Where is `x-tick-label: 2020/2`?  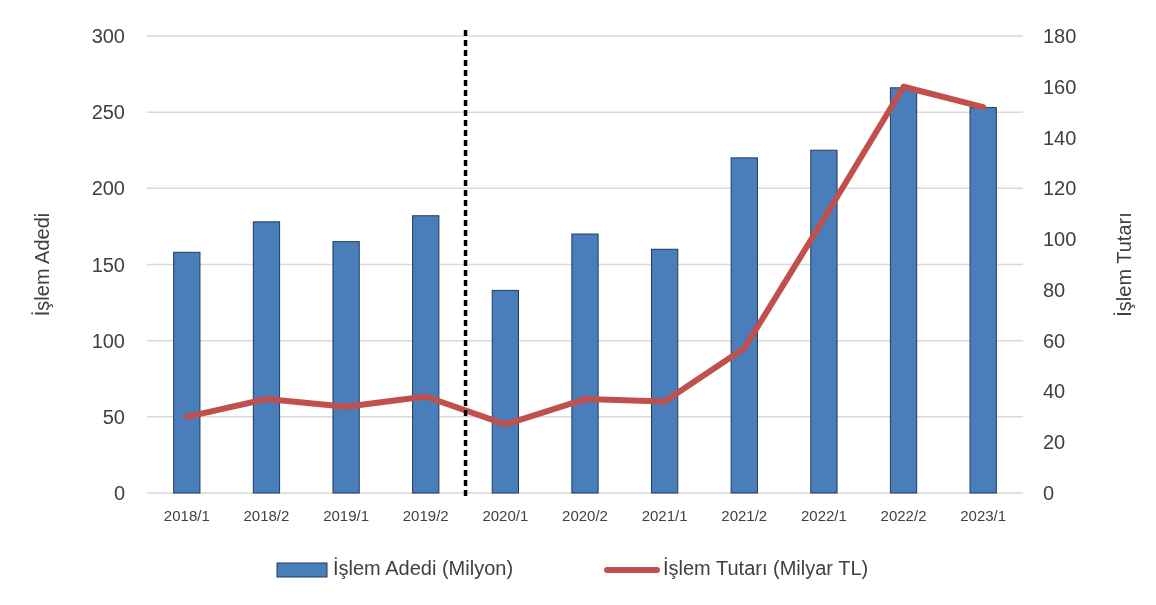 x-tick-label: 2020/2 is located at coordinates (585, 515).